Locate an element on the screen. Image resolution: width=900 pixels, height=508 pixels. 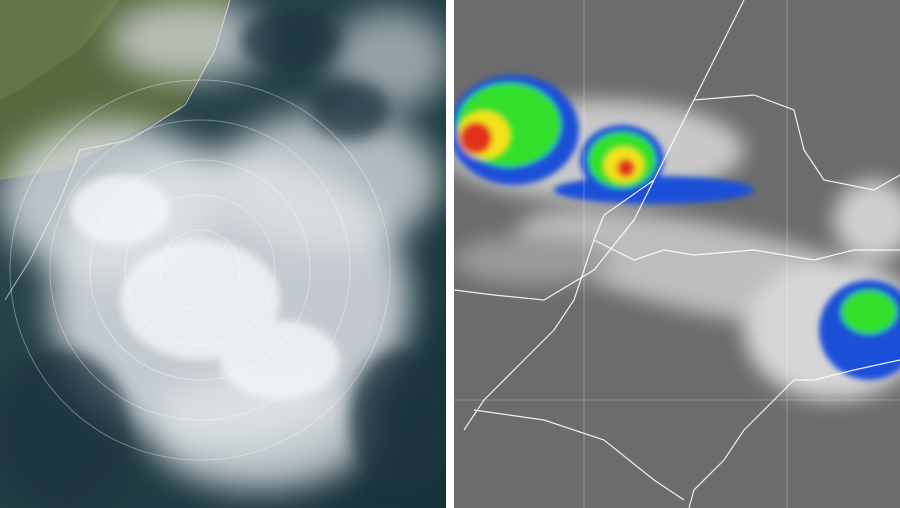
storm-cell-west is located at coordinates (516, 130).